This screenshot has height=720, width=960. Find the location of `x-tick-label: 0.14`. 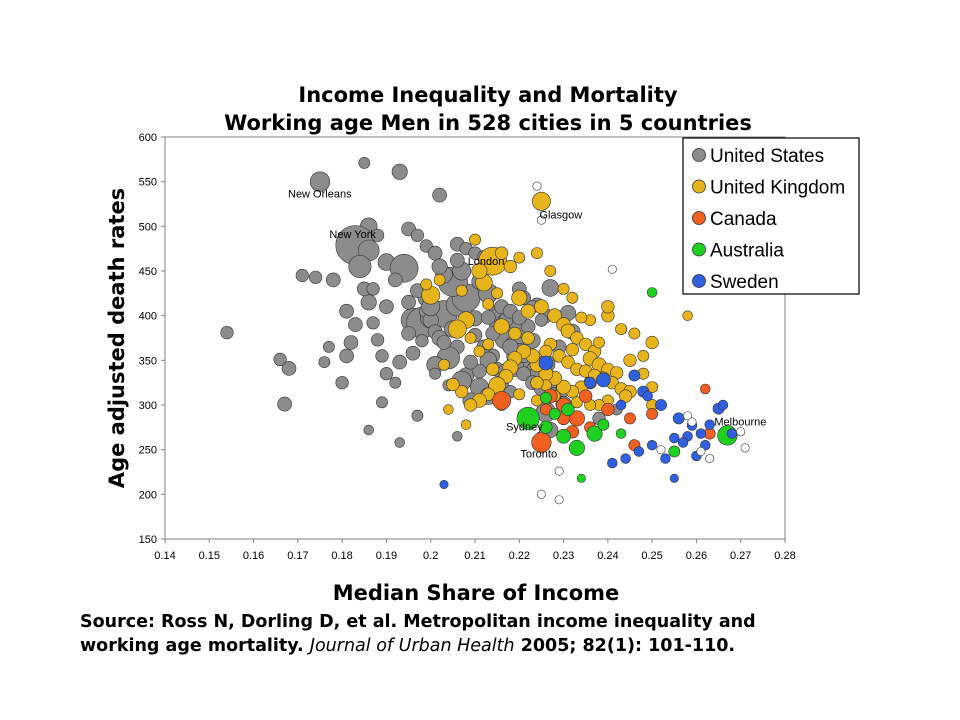

x-tick-label: 0.14 is located at coordinates (164, 556).